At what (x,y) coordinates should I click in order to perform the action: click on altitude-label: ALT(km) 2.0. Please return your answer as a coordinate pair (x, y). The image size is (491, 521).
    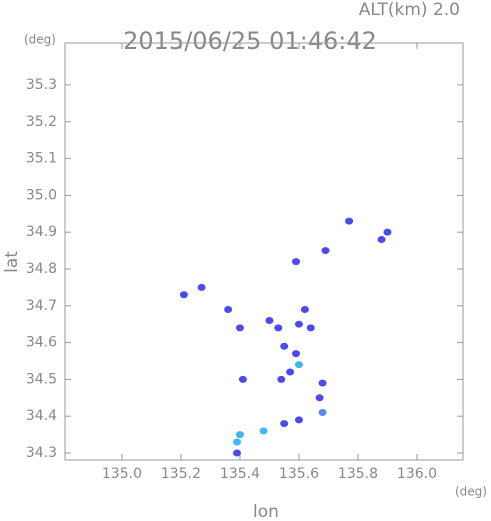
    Looking at the image, I should click on (409, 10).